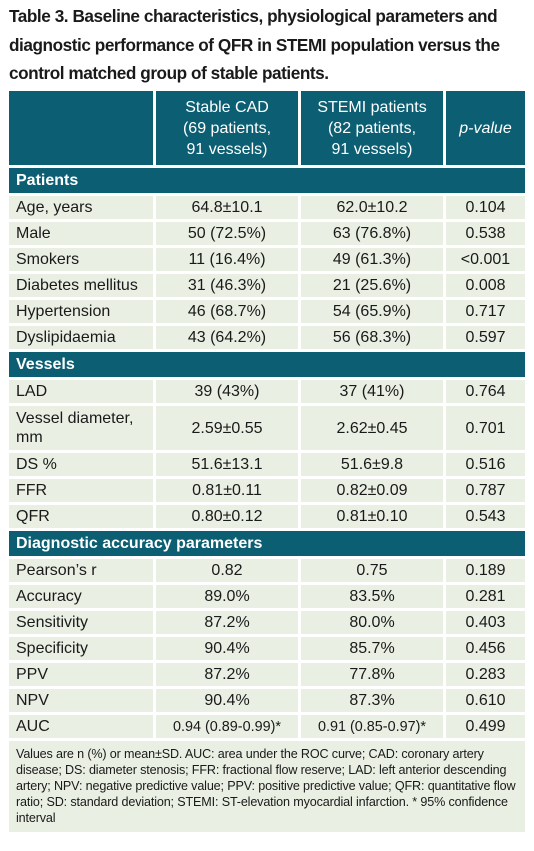 The height and width of the screenshot is (851, 534). What do you see at coordinates (370, 284) in the screenshot?
I see `stemi-value: 21 (25.6%)` at bounding box center [370, 284].